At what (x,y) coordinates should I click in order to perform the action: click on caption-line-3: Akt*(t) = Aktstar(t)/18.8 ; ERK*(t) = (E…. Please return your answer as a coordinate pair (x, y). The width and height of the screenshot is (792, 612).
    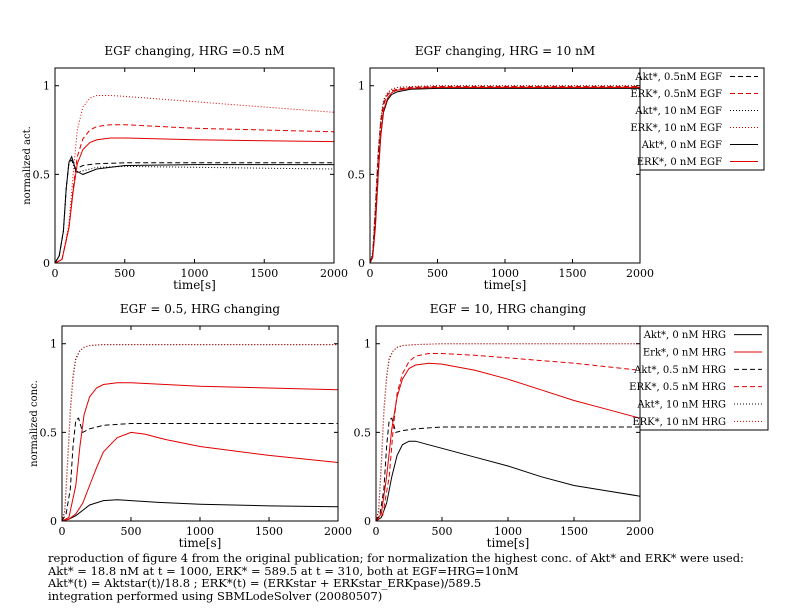
    Looking at the image, I should click on (265, 583).